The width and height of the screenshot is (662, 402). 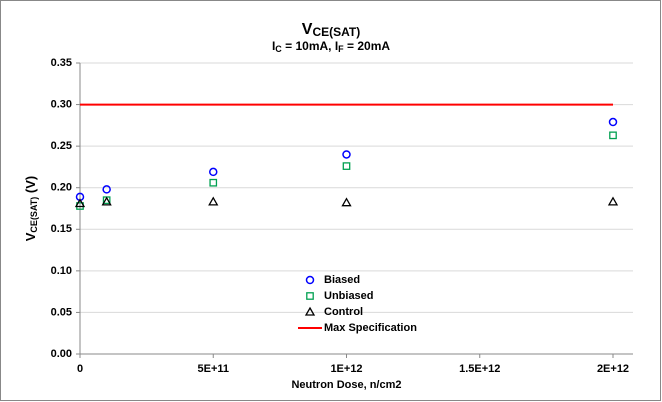 What do you see at coordinates (30, 186) in the screenshot?
I see `y-axis-label-part: (V)` at bounding box center [30, 186].